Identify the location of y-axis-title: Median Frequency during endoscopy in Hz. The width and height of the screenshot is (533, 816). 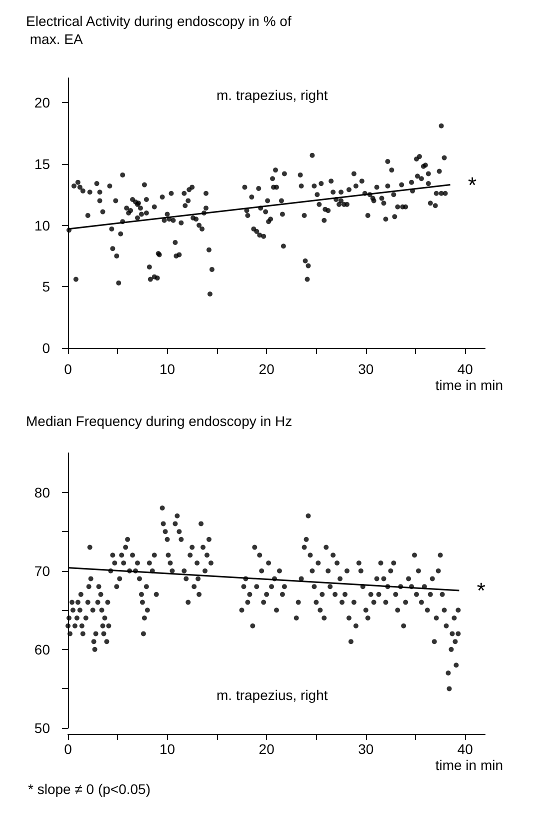
(159, 421).